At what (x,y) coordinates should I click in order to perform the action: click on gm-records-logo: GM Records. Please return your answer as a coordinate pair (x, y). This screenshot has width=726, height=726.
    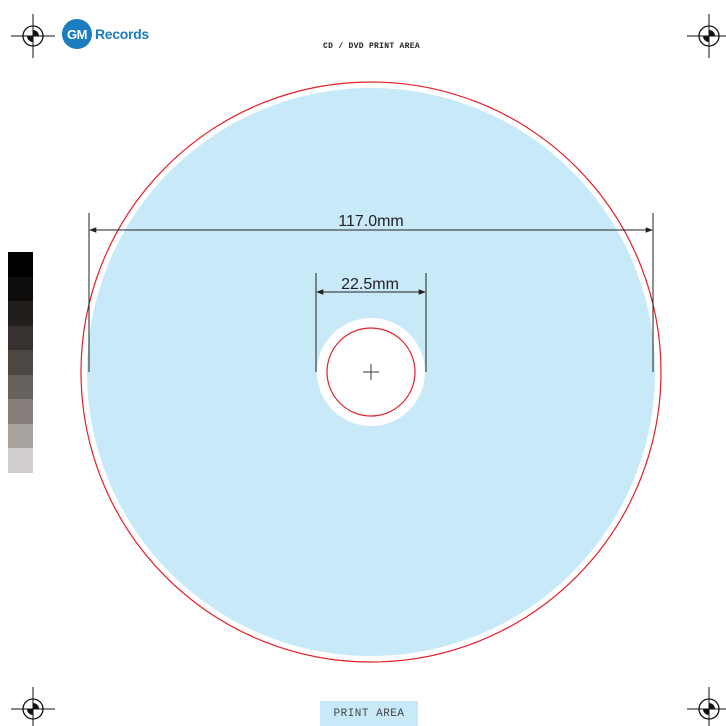
    Looking at the image, I should click on (105, 34).